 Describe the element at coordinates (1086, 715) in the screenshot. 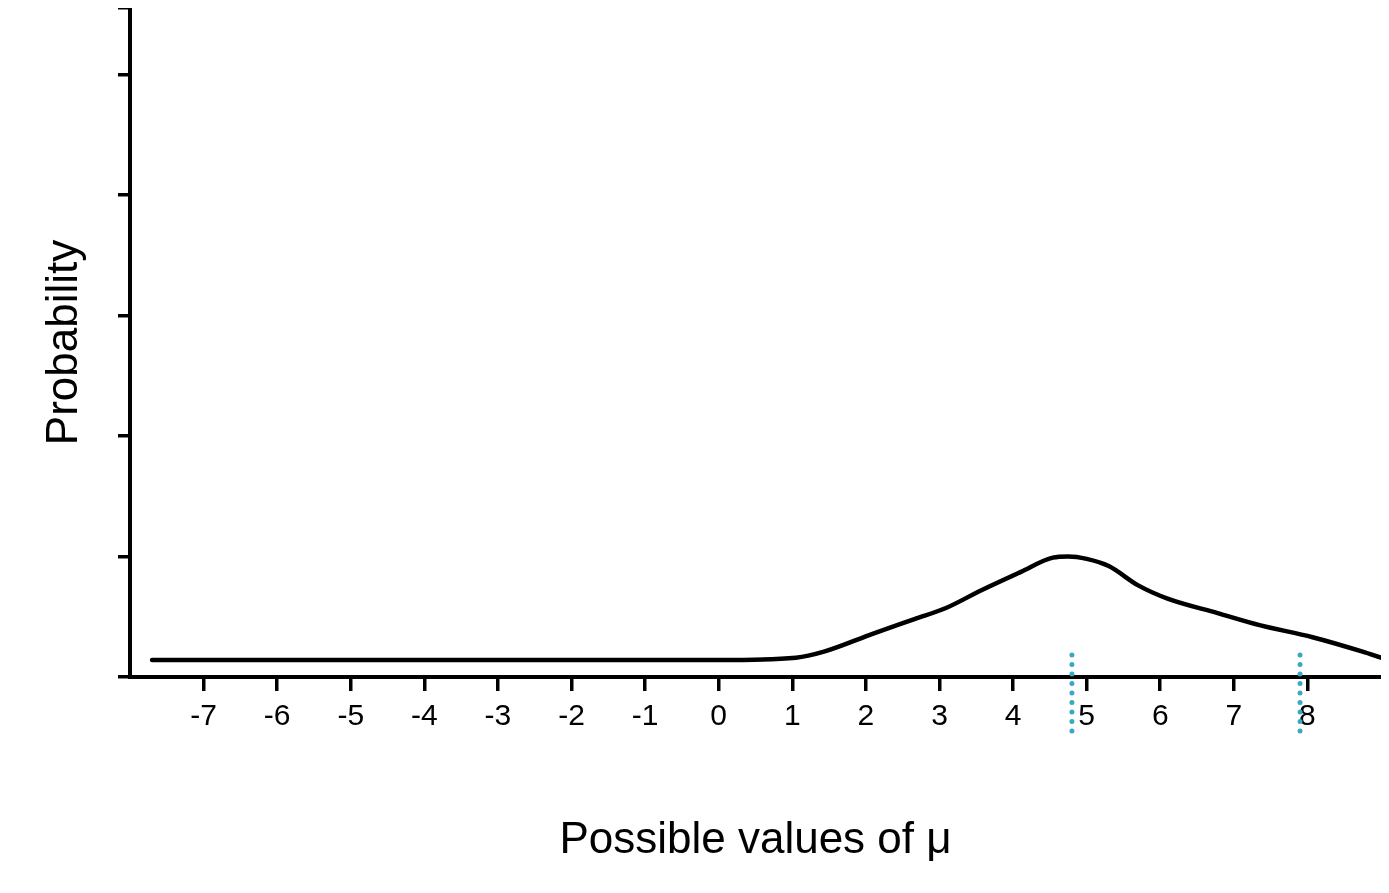

I see `x-tick-label: 5` at that location.